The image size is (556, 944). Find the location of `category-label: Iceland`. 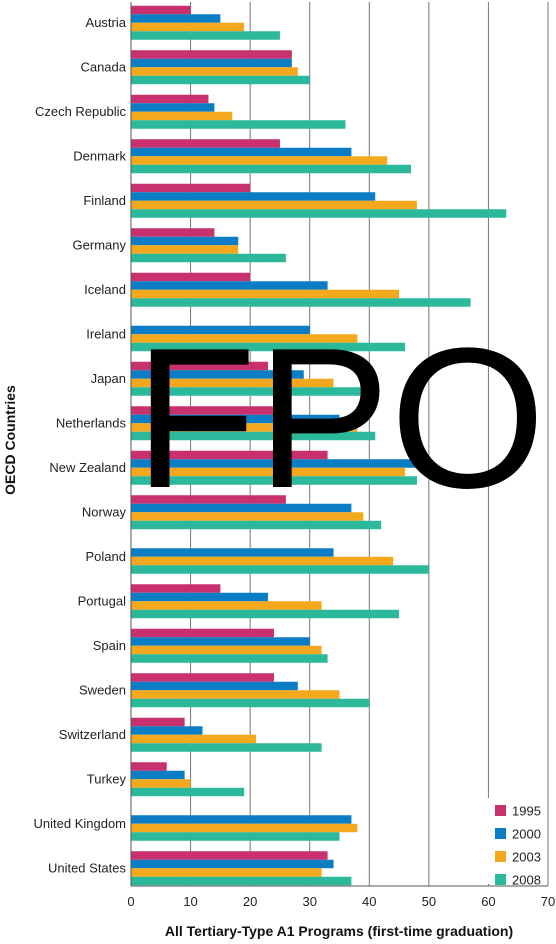

category-label: Iceland is located at coordinates (105, 289).